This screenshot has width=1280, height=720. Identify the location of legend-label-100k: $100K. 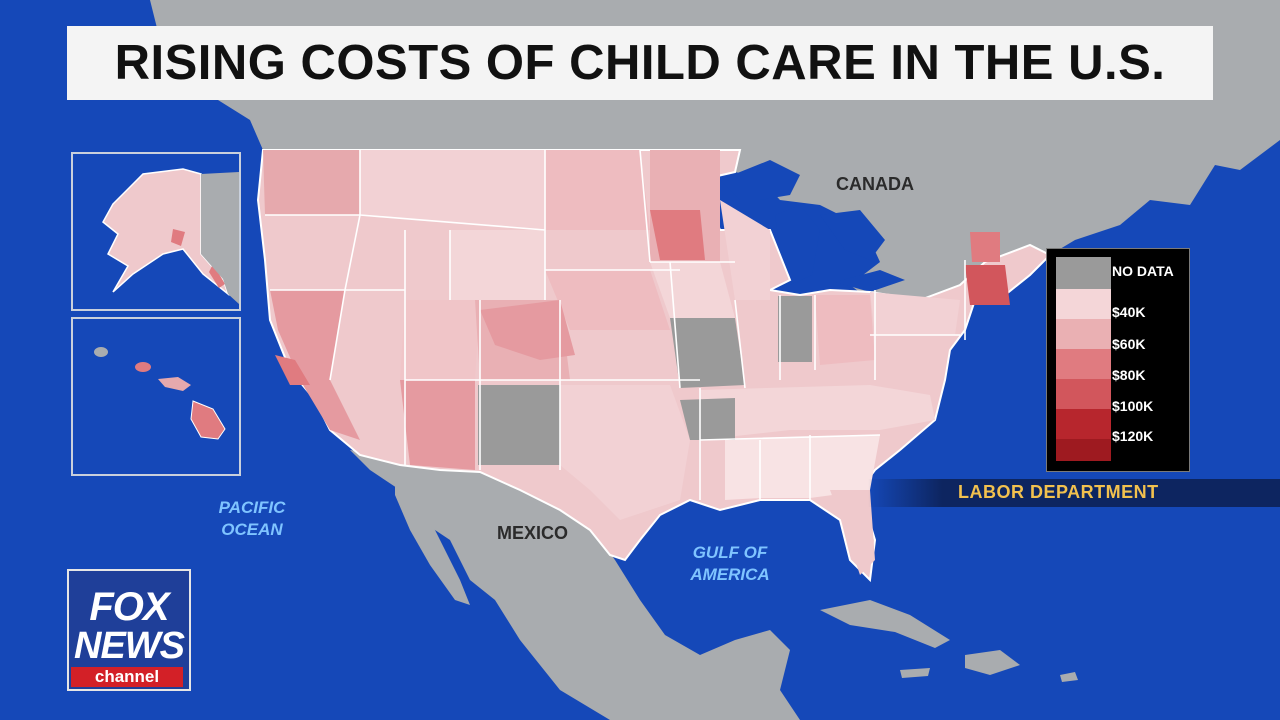
(1133, 406).